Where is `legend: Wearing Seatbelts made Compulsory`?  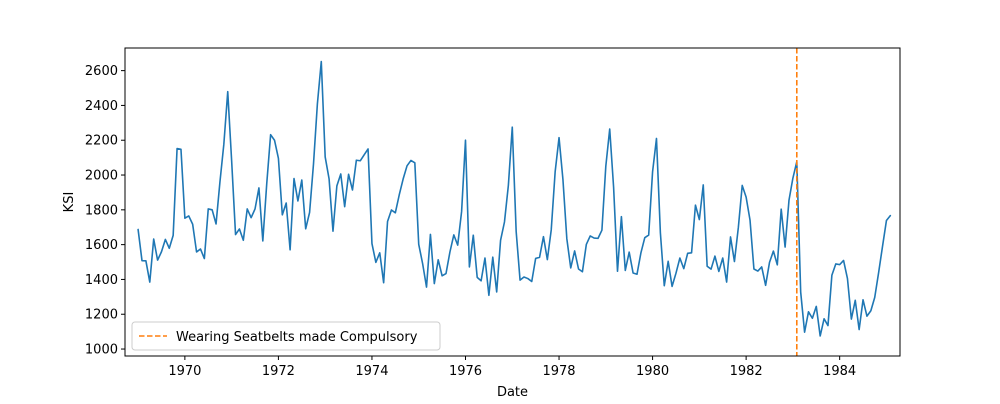 legend: Wearing Seatbelts made Compulsory is located at coordinates (286, 336).